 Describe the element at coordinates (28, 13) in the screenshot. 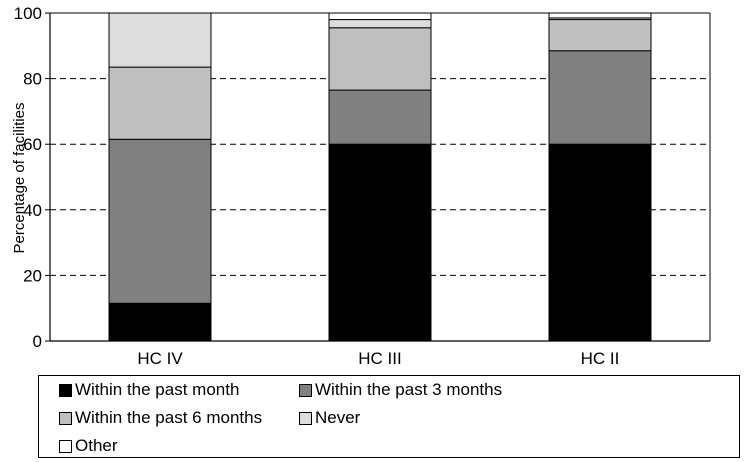

I see `y-tick-label: 100` at that location.